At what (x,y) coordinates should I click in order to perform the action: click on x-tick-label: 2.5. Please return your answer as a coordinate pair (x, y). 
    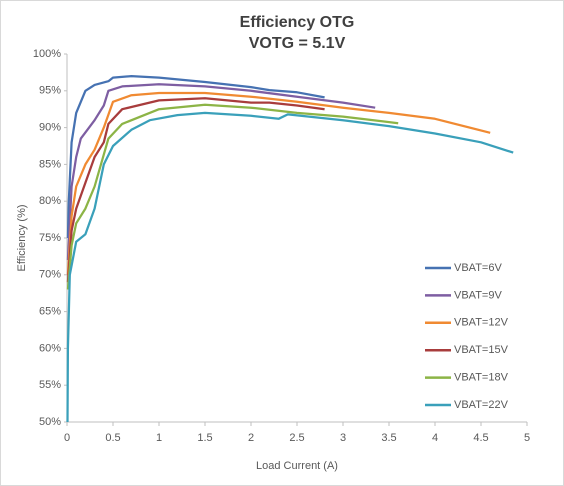
    Looking at the image, I should click on (296, 438).